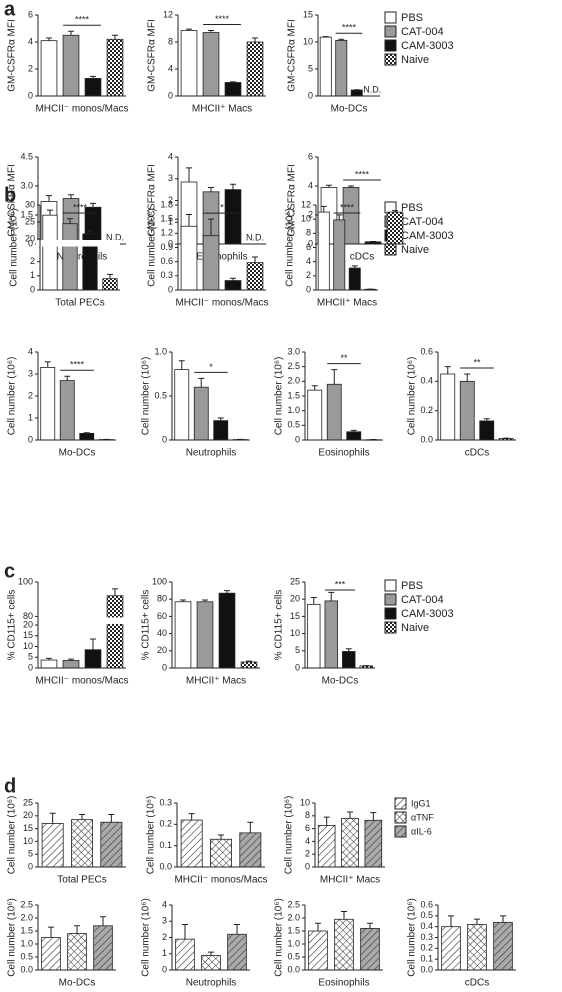 The height and width of the screenshot is (992, 562). What do you see at coordinates (308, 14) in the screenshot?
I see `y-tick-label: 15` at bounding box center [308, 14].